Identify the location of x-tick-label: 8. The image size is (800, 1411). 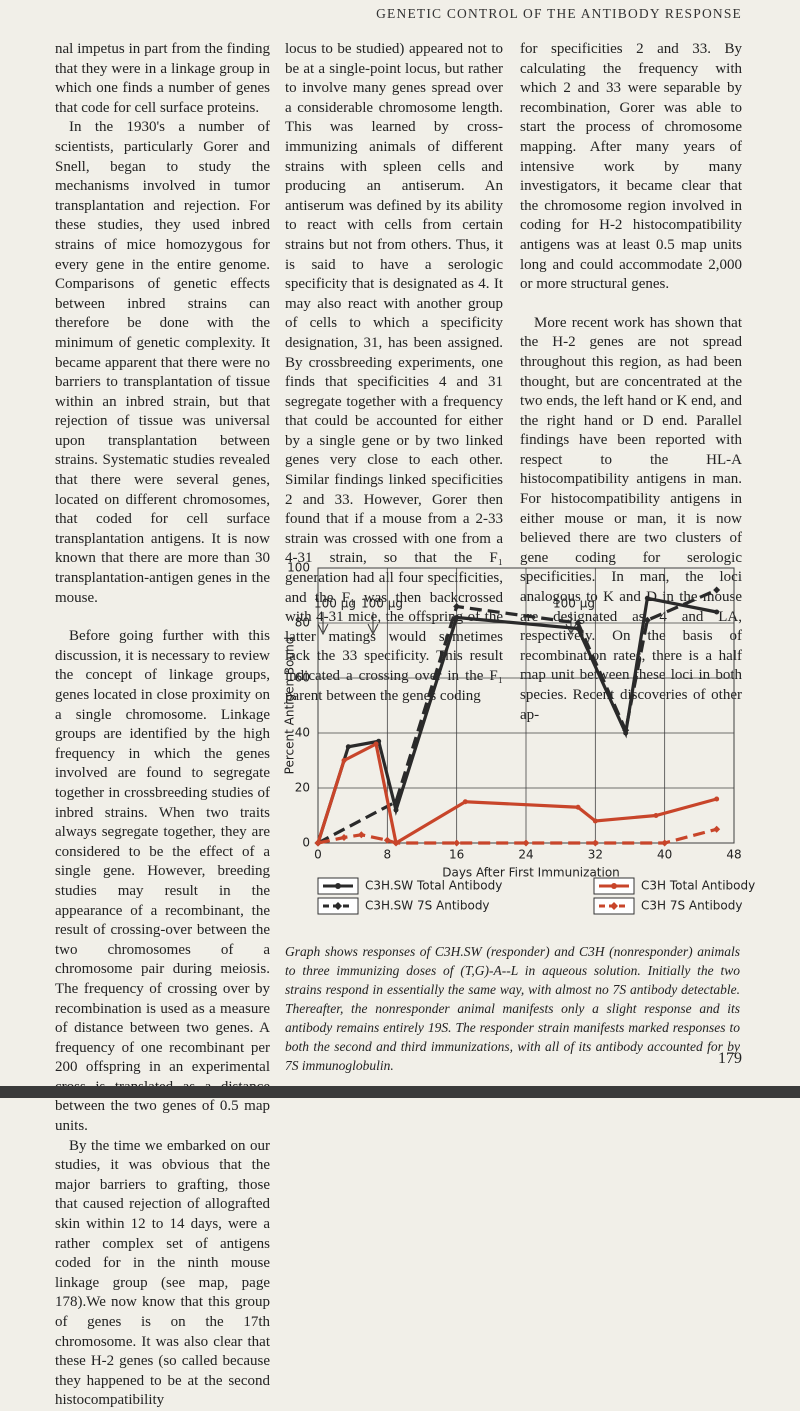
(388, 855).